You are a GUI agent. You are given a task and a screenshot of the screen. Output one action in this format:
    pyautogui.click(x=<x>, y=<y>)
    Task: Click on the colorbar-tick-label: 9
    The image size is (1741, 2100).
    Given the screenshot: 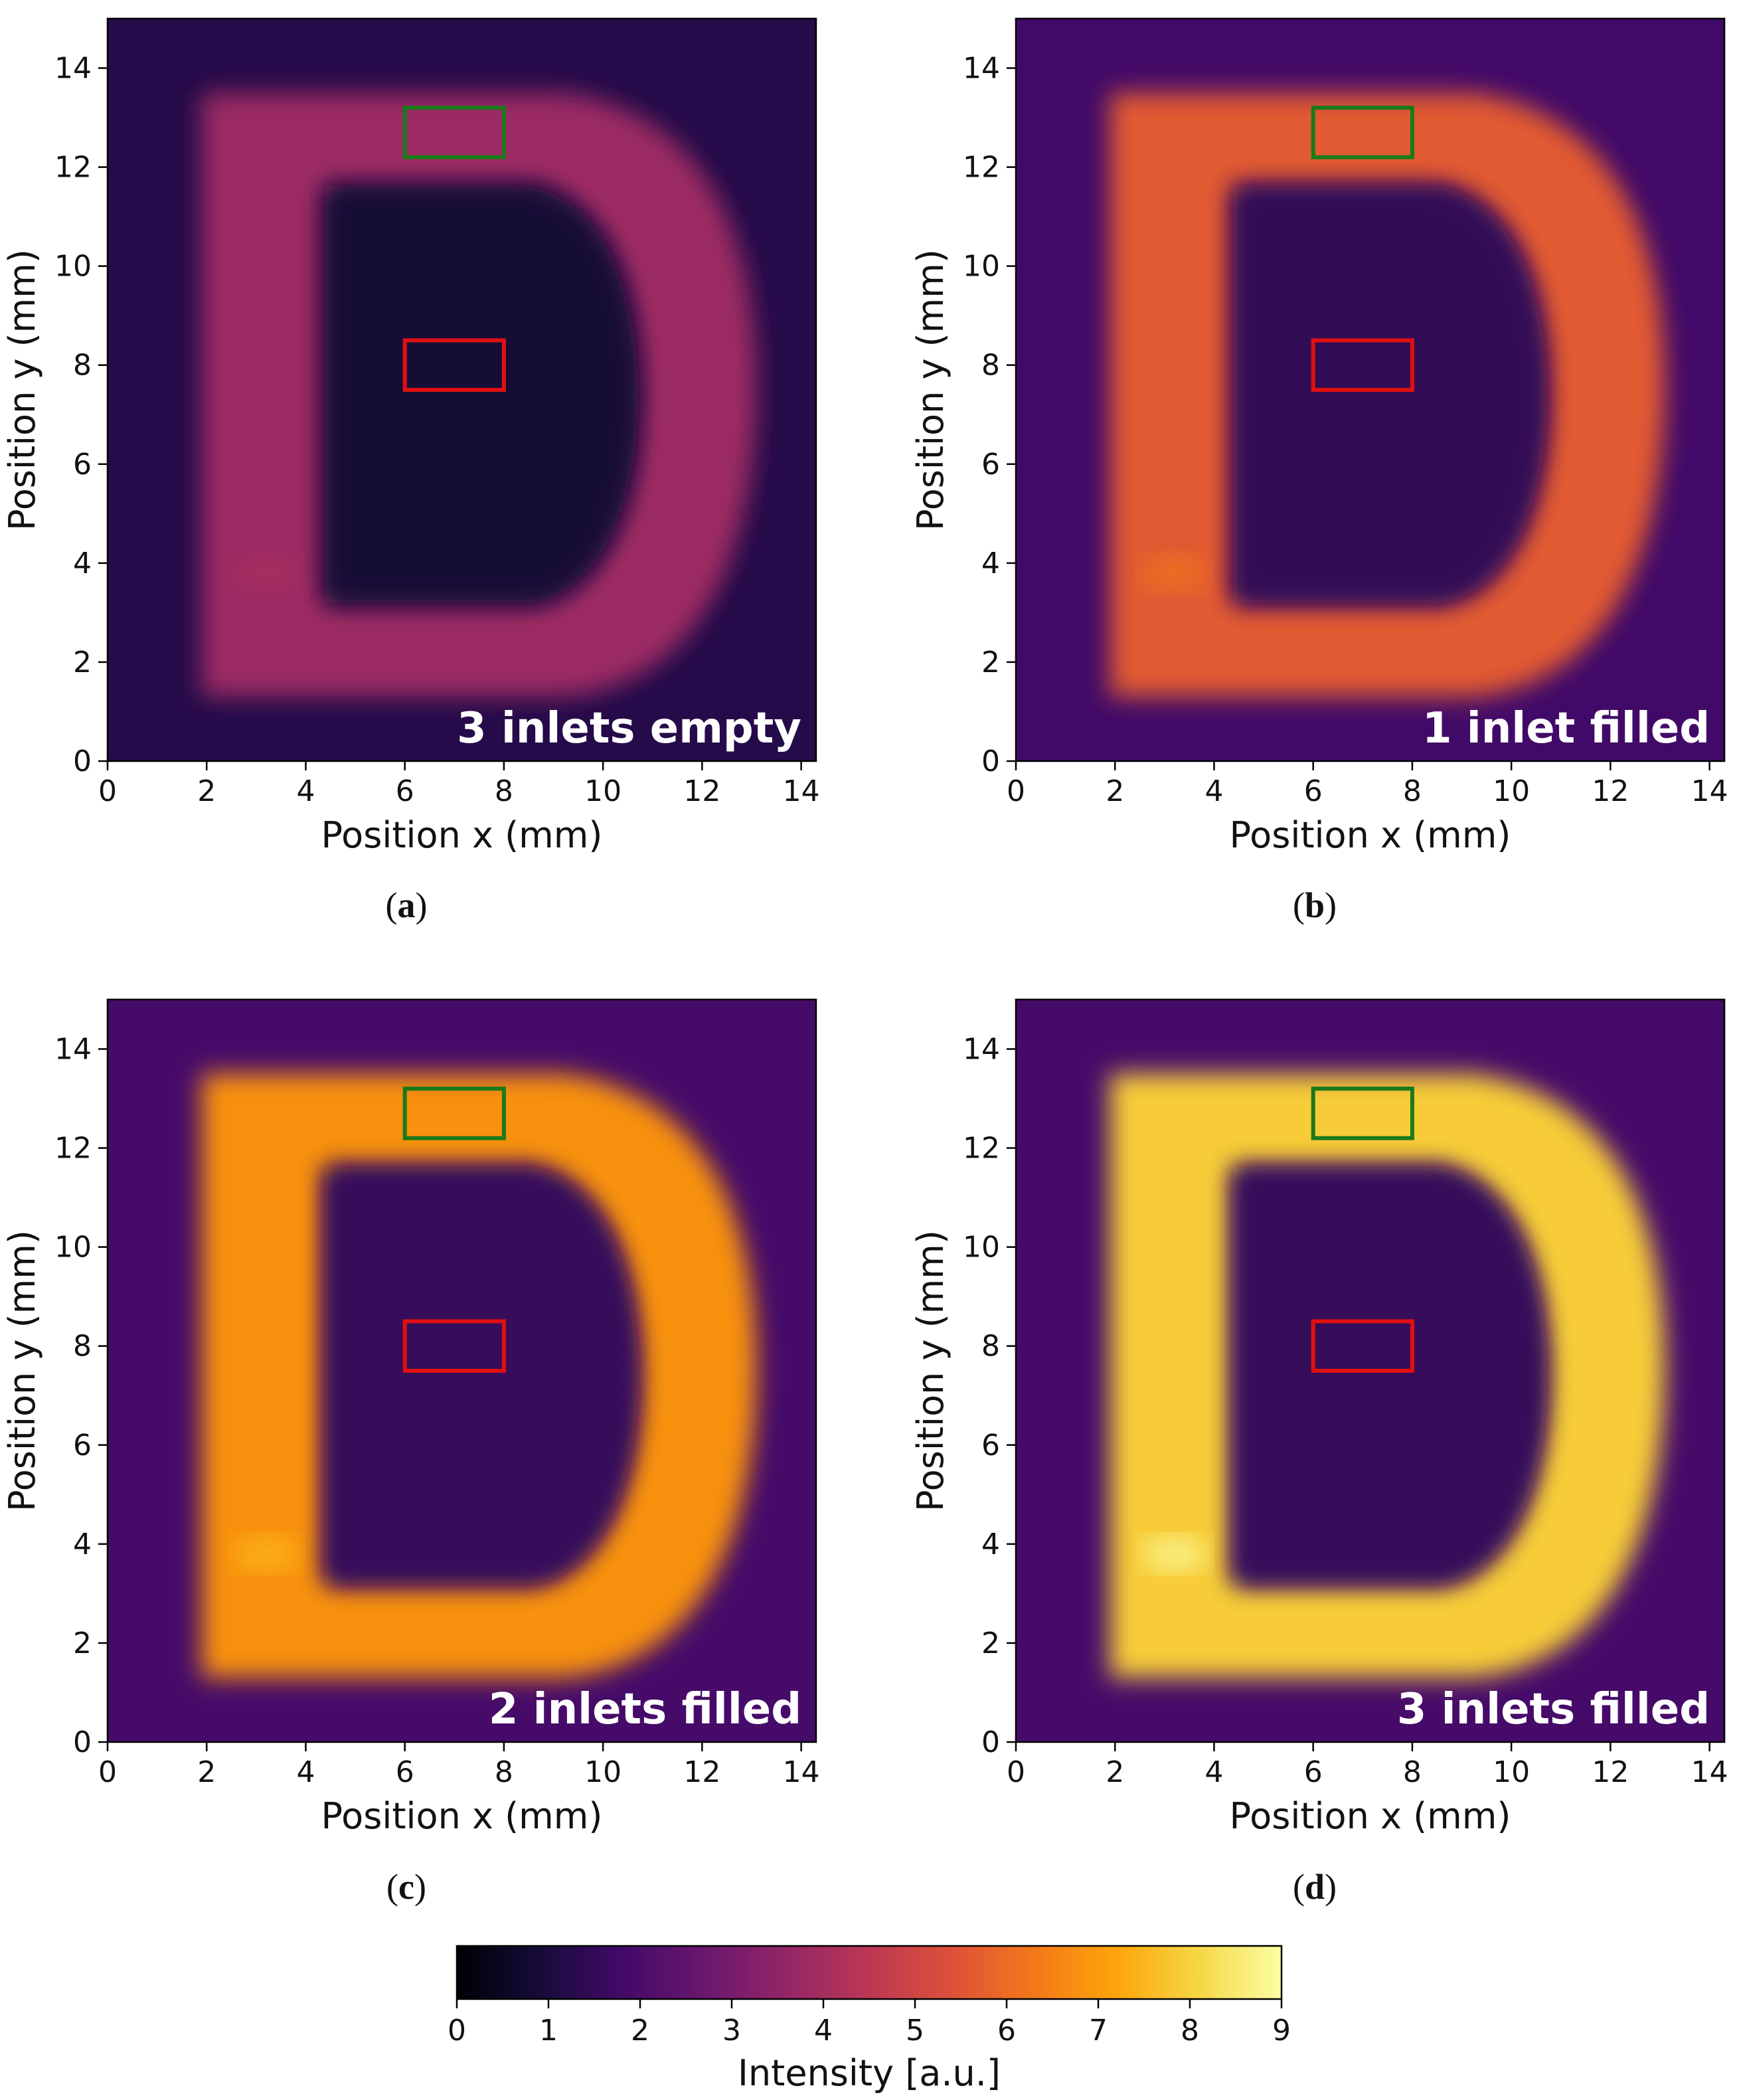 What is the action you would take?
    pyautogui.click(x=1281, y=2031)
    